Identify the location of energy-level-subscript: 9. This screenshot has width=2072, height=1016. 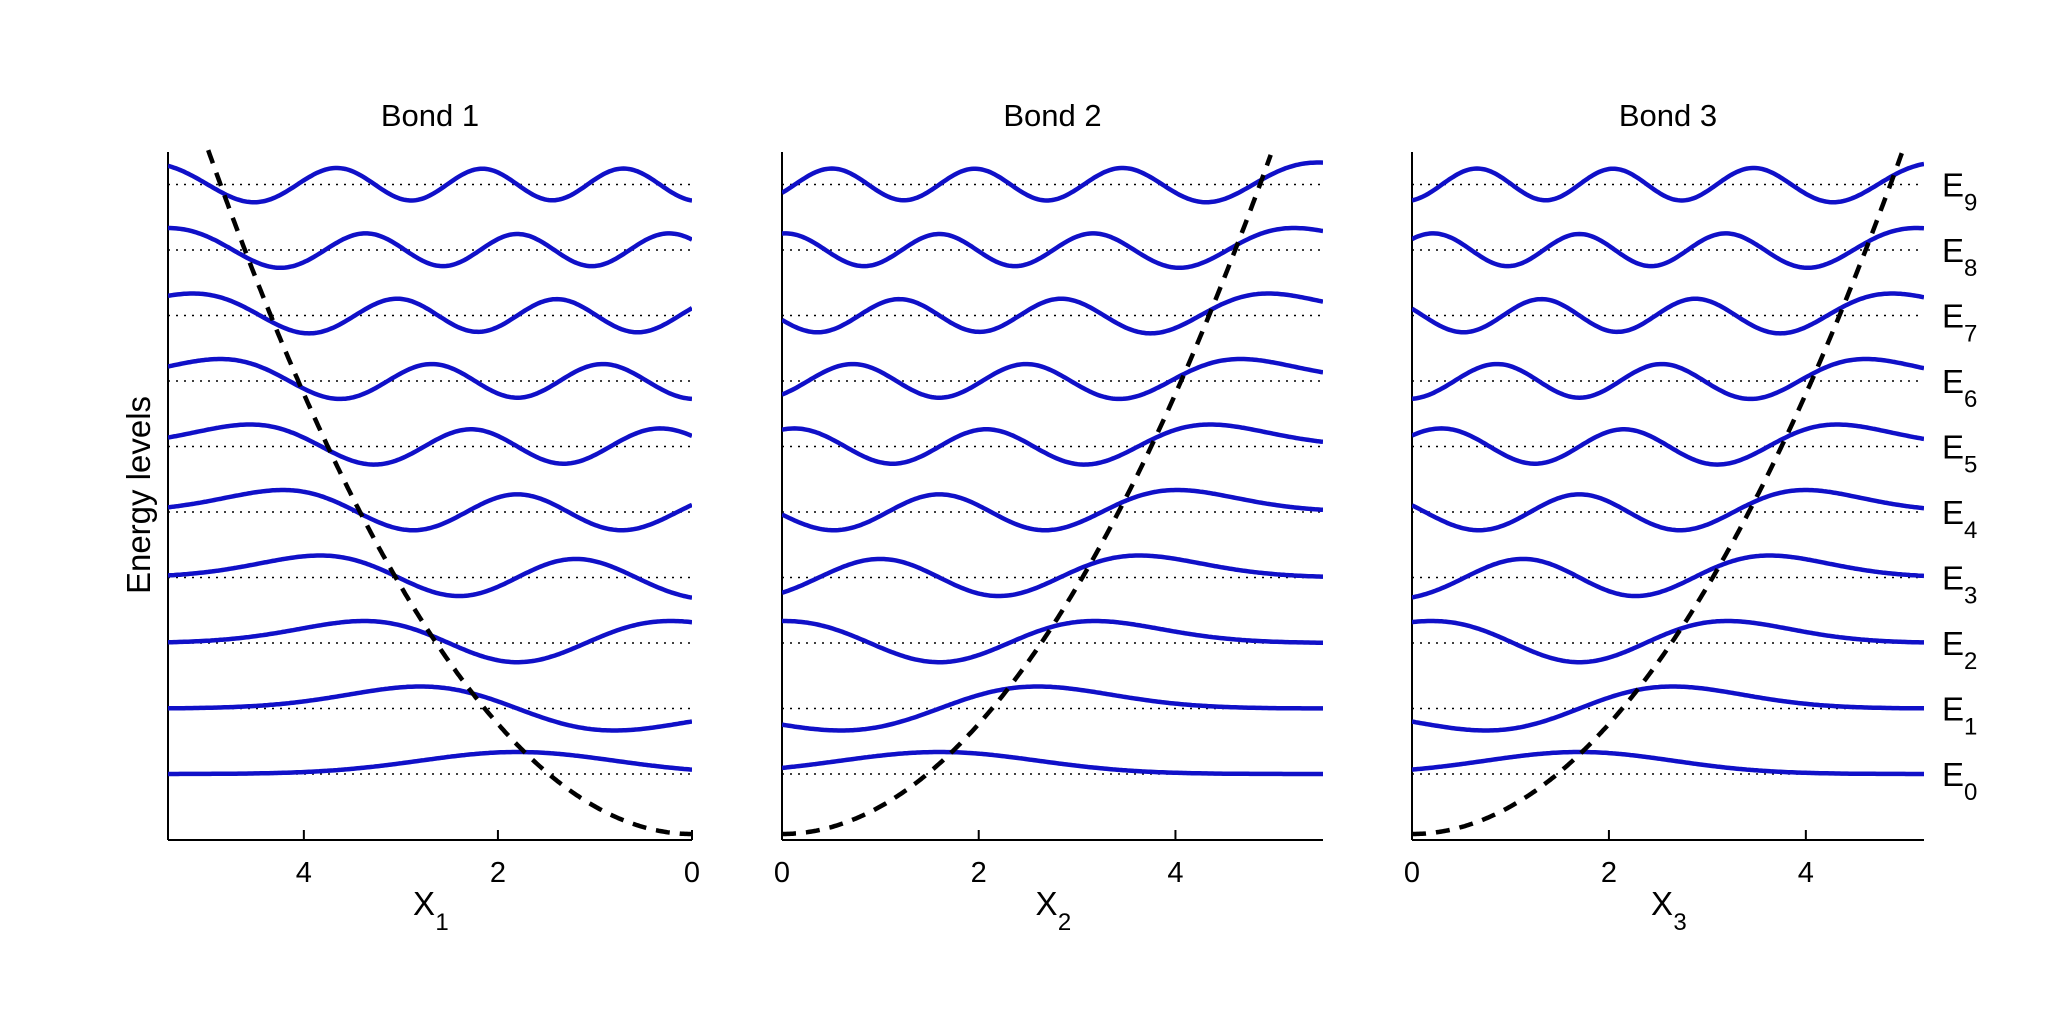
(1970, 203).